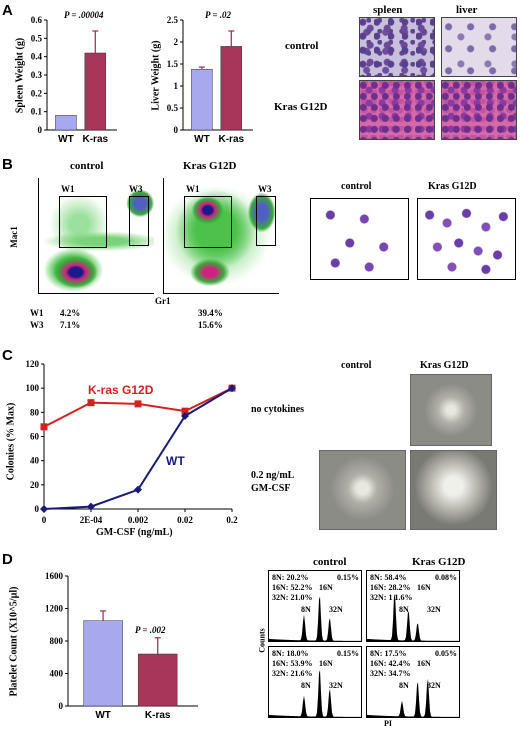 The height and width of the screenshot is (731, 520). Describe the element at coordinates (290, 653) in the screenshot. I see `ploidy-8n-percent: 8N: 18.0%` at that location.